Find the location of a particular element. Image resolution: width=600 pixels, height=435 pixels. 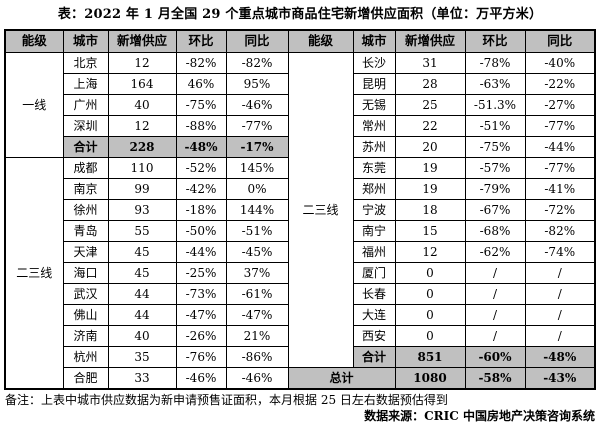

mom-cell: -63% is located at coordinates (495, 84).